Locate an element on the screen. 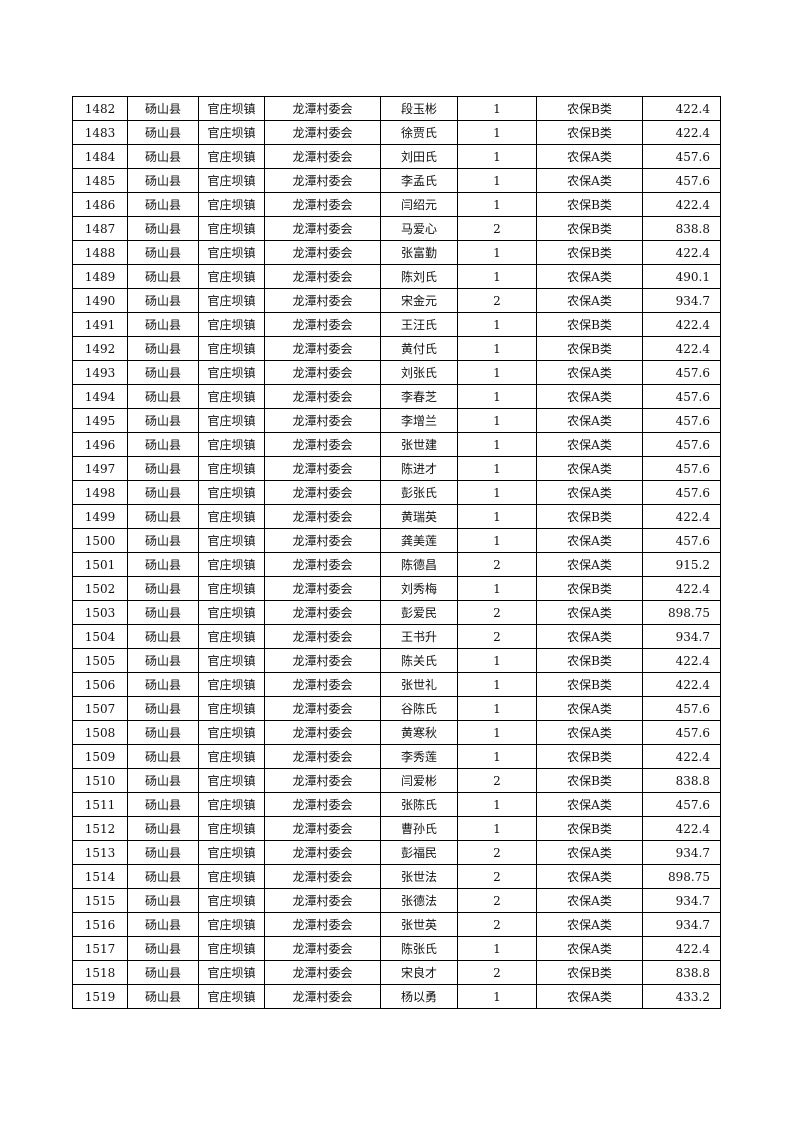 Image resolution: width=793 pixels, height=1122 pixels. name-cell: 陈德昌 is located at coordinates (419, 564).